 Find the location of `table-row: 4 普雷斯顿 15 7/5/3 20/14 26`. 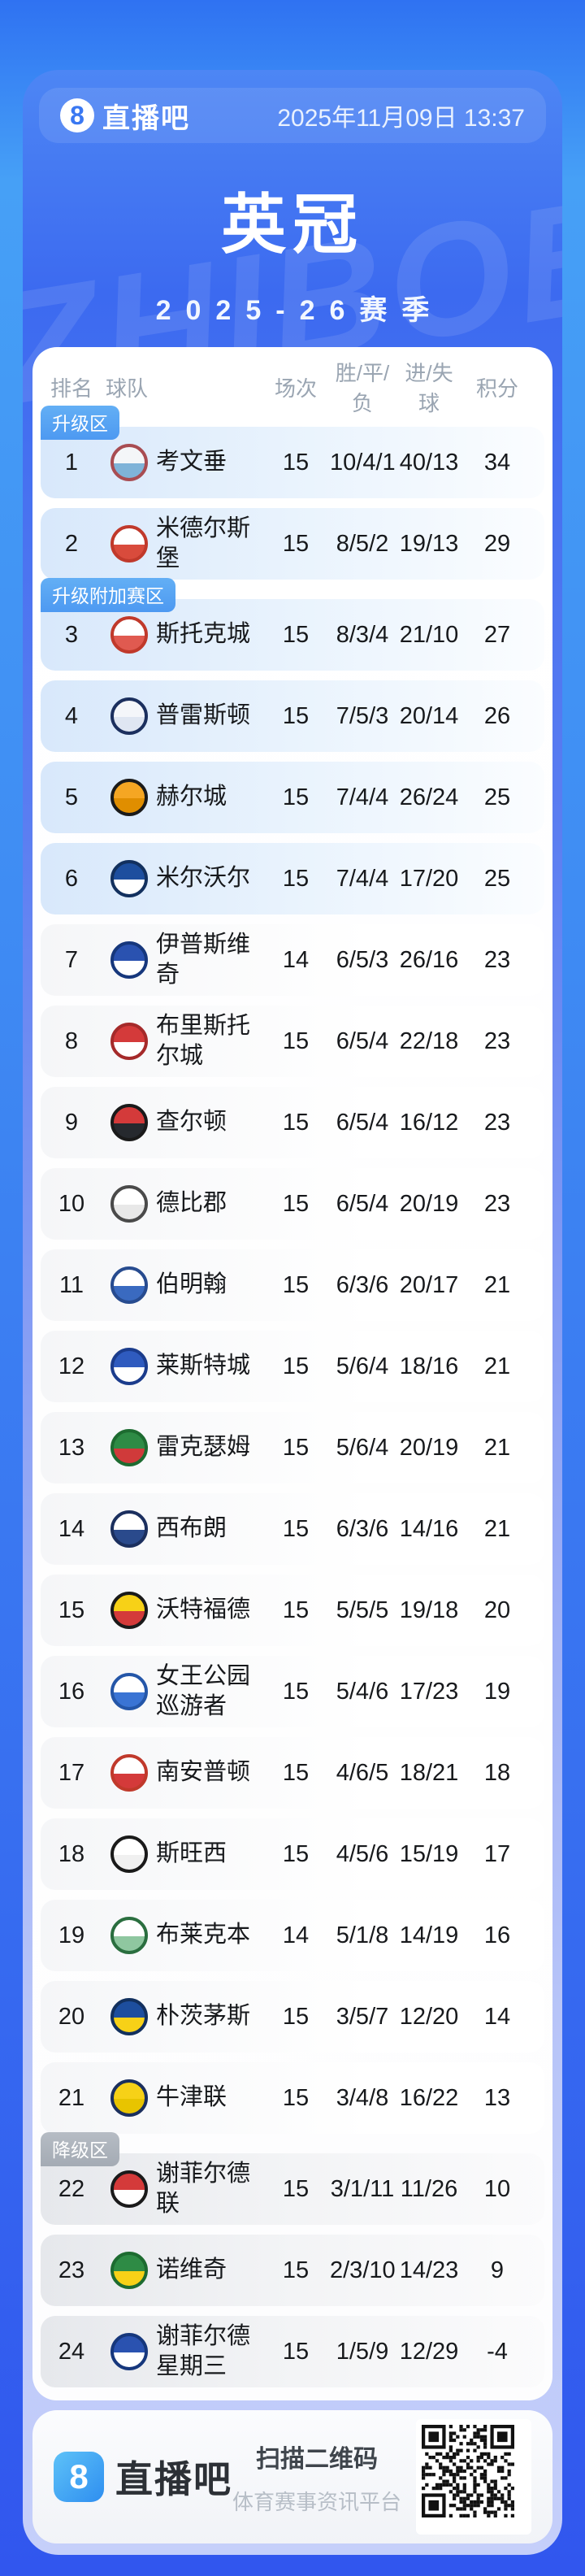

table-row: 4 普雷斯顿 15 7/5/3 20/14 26 is located at coordinates (292, 716).